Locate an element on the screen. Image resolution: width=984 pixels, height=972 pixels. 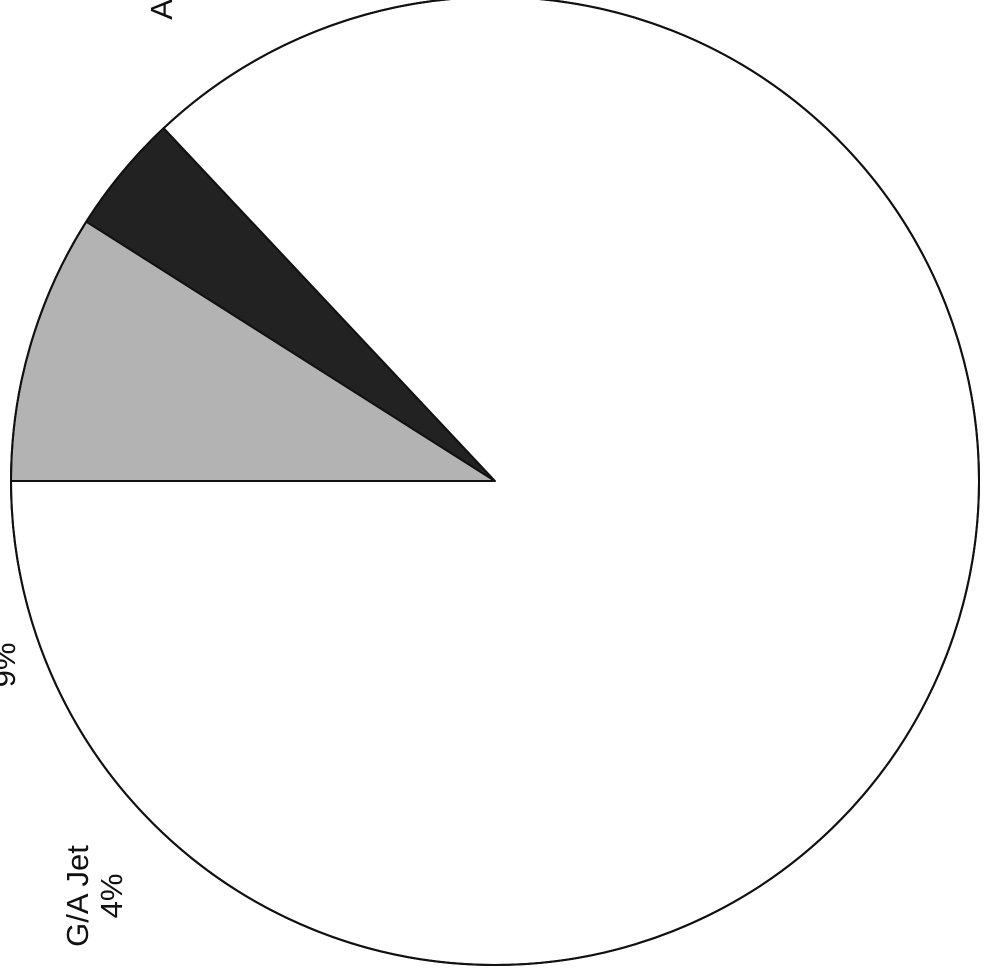
slice-label-ai: Ai is located at coordinates (161, 10).